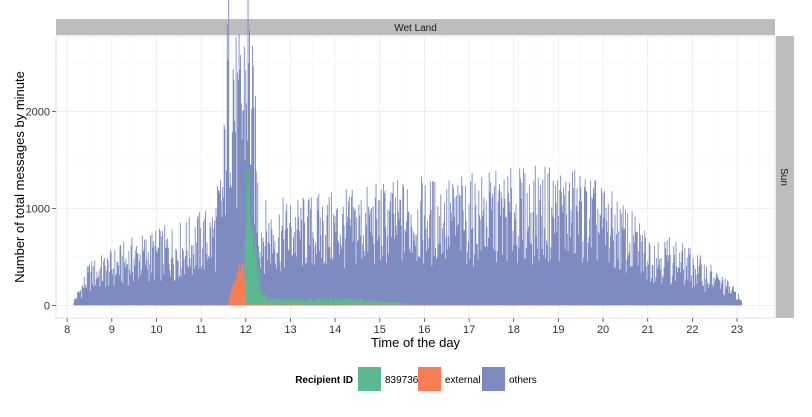  Describe the element at coordinates (737, 330) in the screenshot. I see `x-tick-label: 23` at that location.